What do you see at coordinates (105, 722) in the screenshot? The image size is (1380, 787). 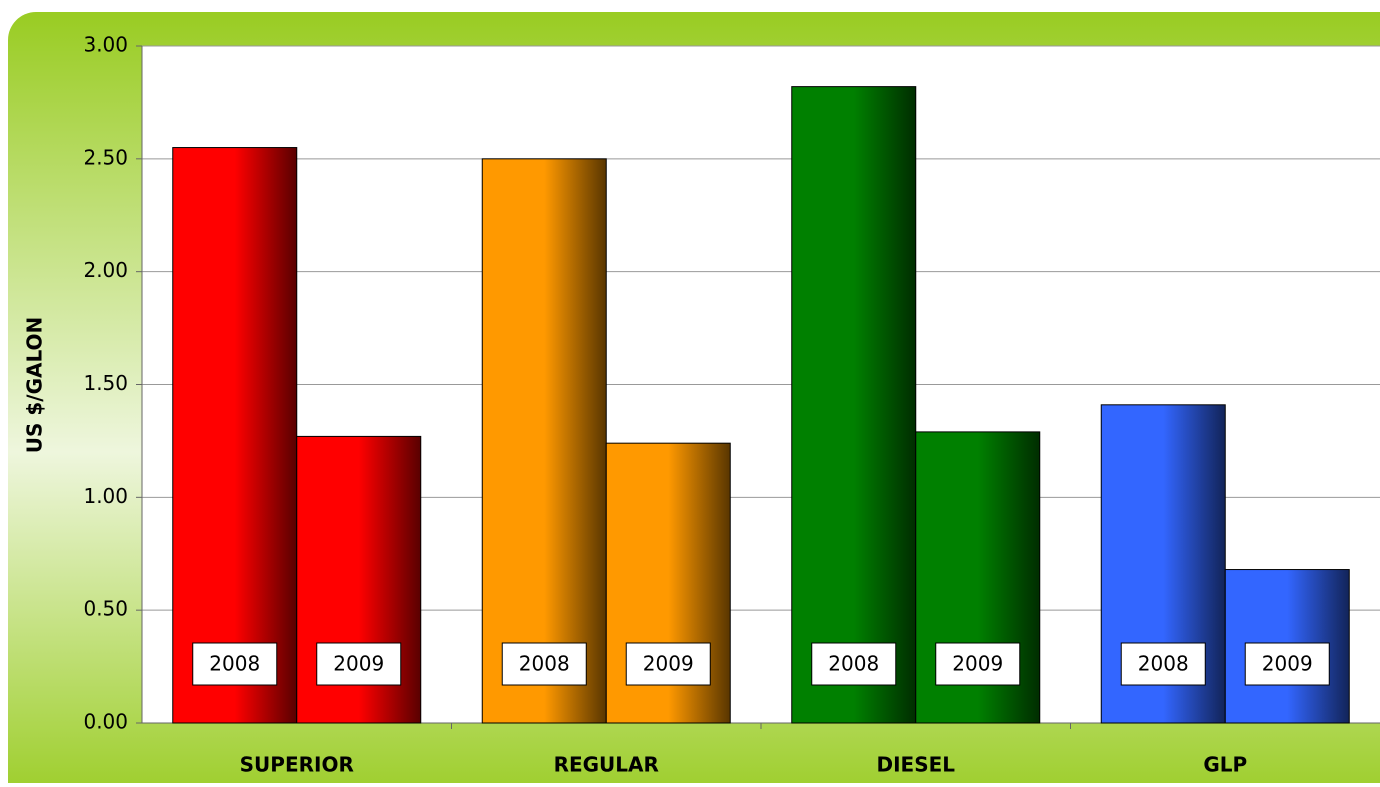 I see `y-tick-label: 0.00` at bounding box center [105, 722].